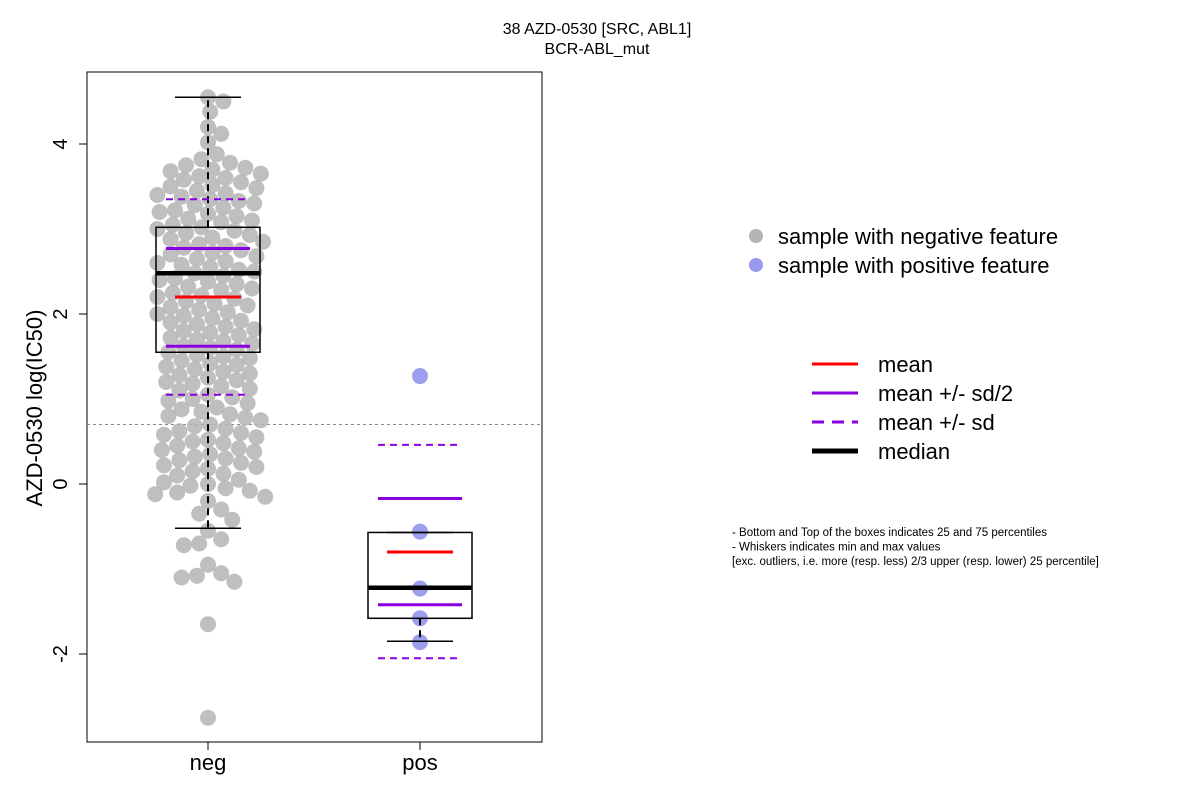 The image size is (1200, 805). Describe the element at coordinates (905, 364) in the screenshot. I see `legend-line-label: mean` at that location.